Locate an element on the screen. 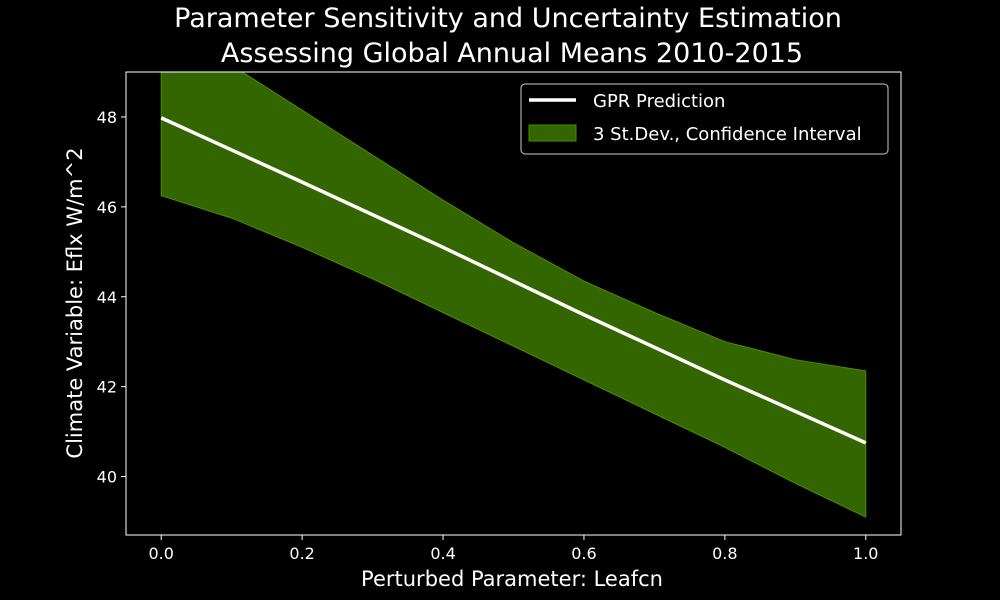 Image resolution: width=1000 pixels, height=600 pixels. x-tick-label: 0.0 is located at coordinates (161, 553).